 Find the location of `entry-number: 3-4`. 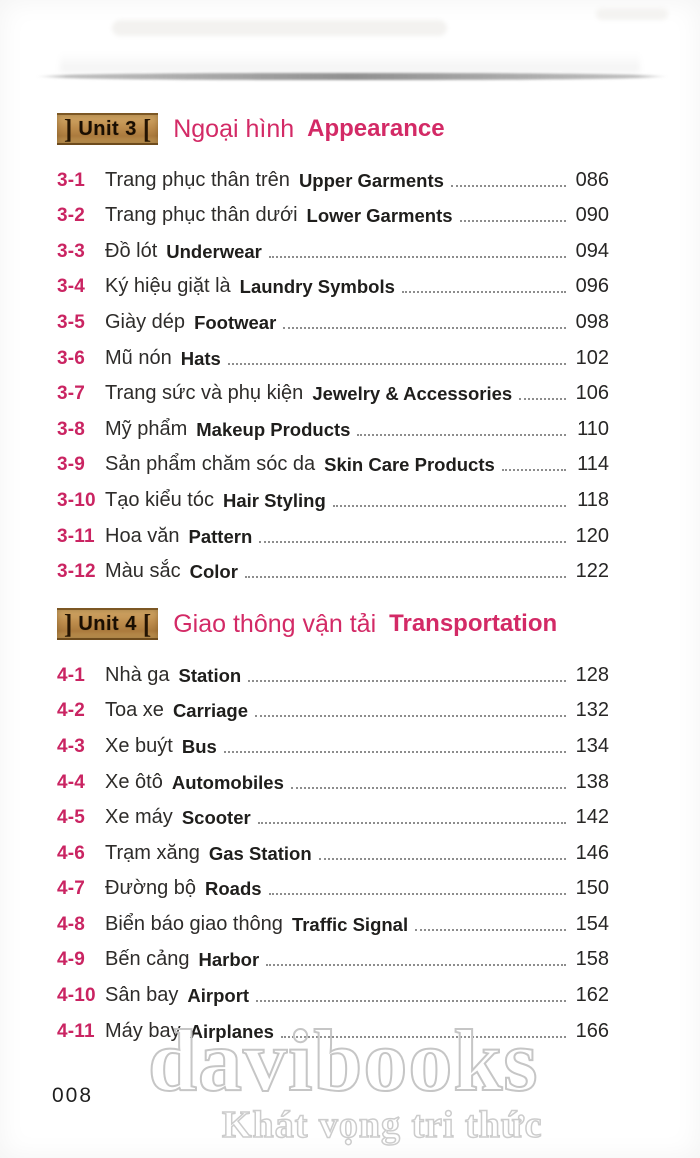

entry-number: 3-4 is located at coordinates (71, 287).